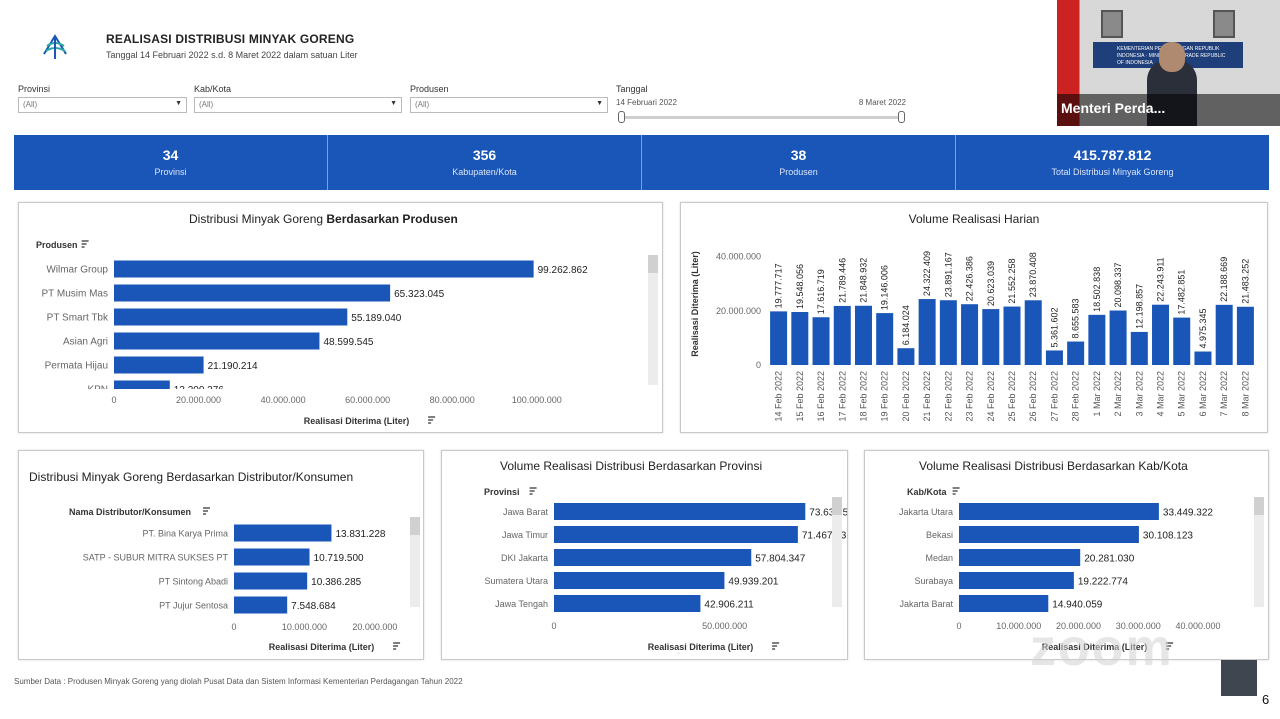 The image size is (1280, 719). Describe the element at coordinates (1182, 394) in the screenshot. I see `x-tick-label: 5 Mar 2022` at that location.